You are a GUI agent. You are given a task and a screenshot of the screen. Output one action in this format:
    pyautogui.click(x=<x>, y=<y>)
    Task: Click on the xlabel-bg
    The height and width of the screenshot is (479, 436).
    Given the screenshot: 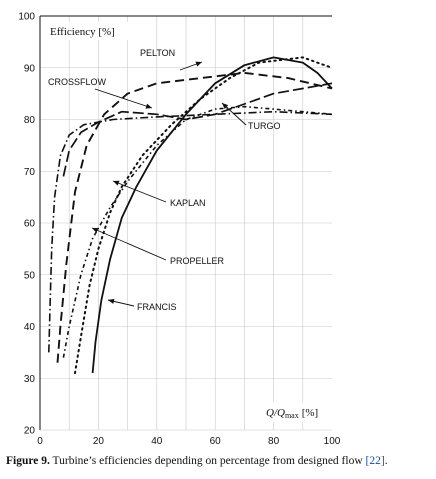 What is the action you would take?
    pyautogui.click(x=299, y=412)
    